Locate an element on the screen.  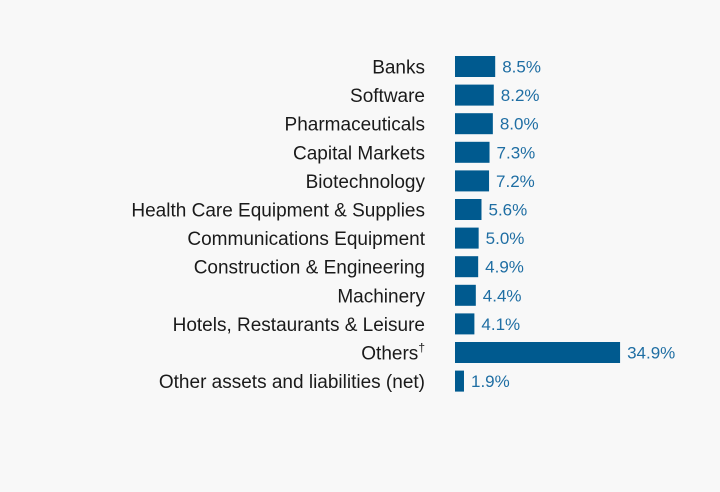
bar-communications-equipment is located at coordinates (467, 238).